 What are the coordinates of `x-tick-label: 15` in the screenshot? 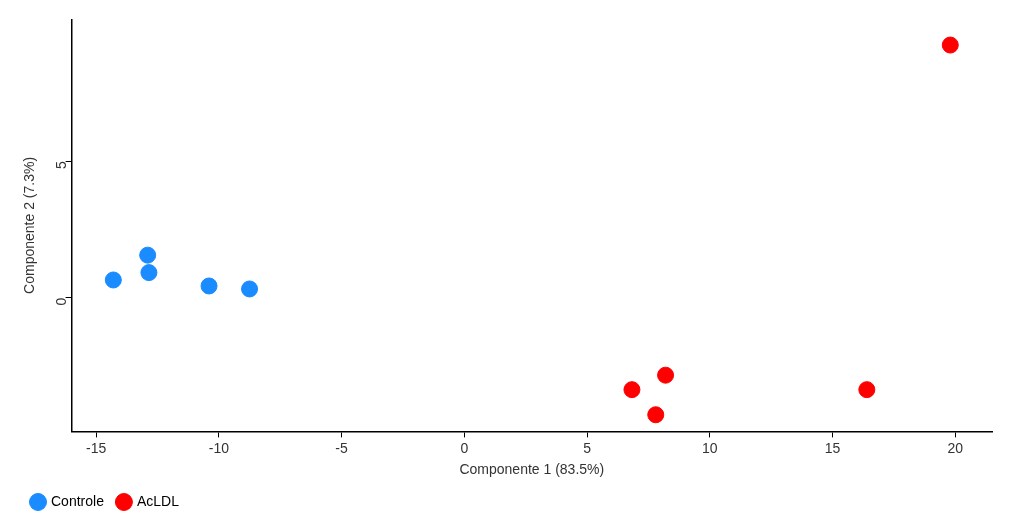 It's located at (832, 447).